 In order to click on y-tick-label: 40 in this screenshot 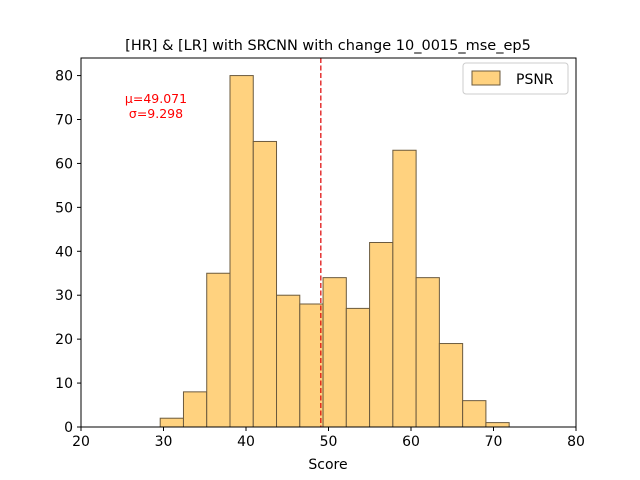, I will do `click(64, 252)`.